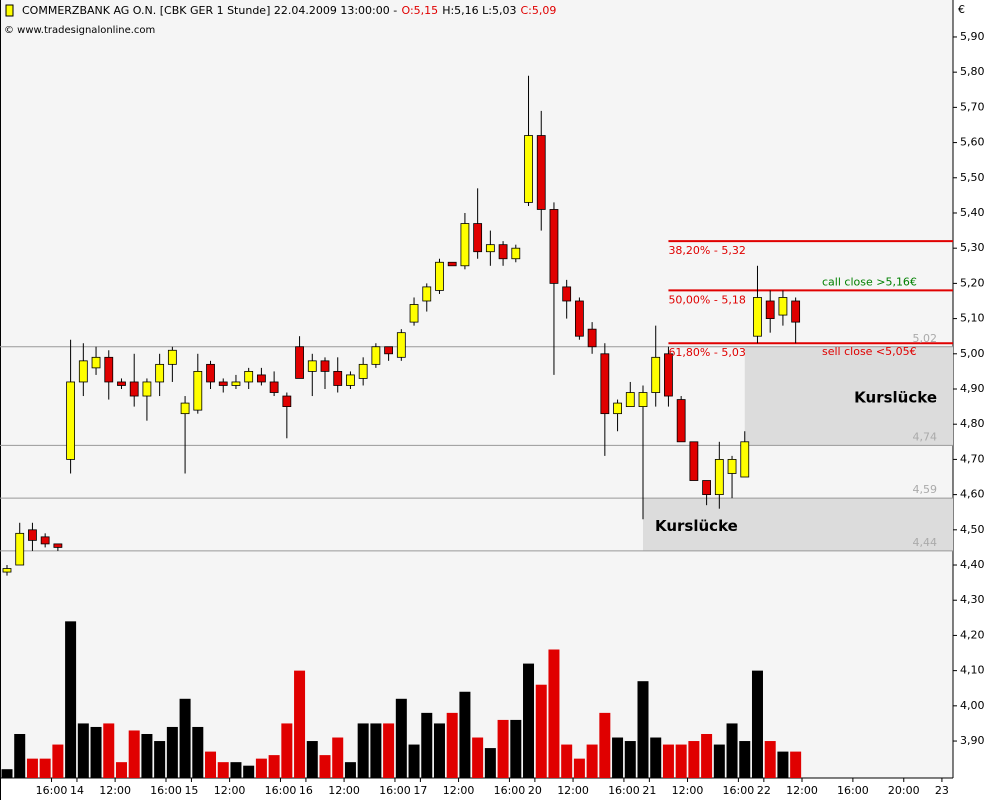 The image size is (1000, 800). I want to click on level-label: 5,02, so click(925, 338).